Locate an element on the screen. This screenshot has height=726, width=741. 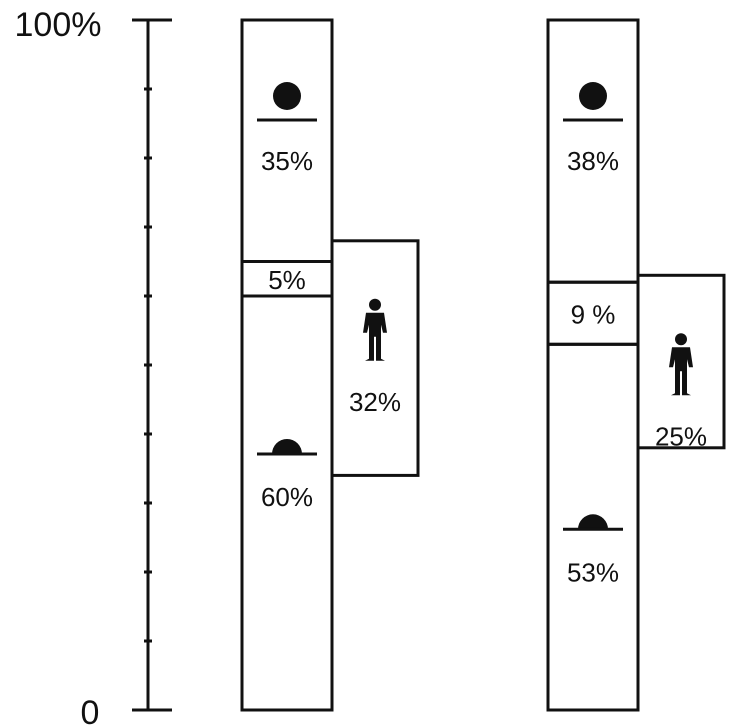
axis-bottom-label: 0 is located at coordinates (90, 710).